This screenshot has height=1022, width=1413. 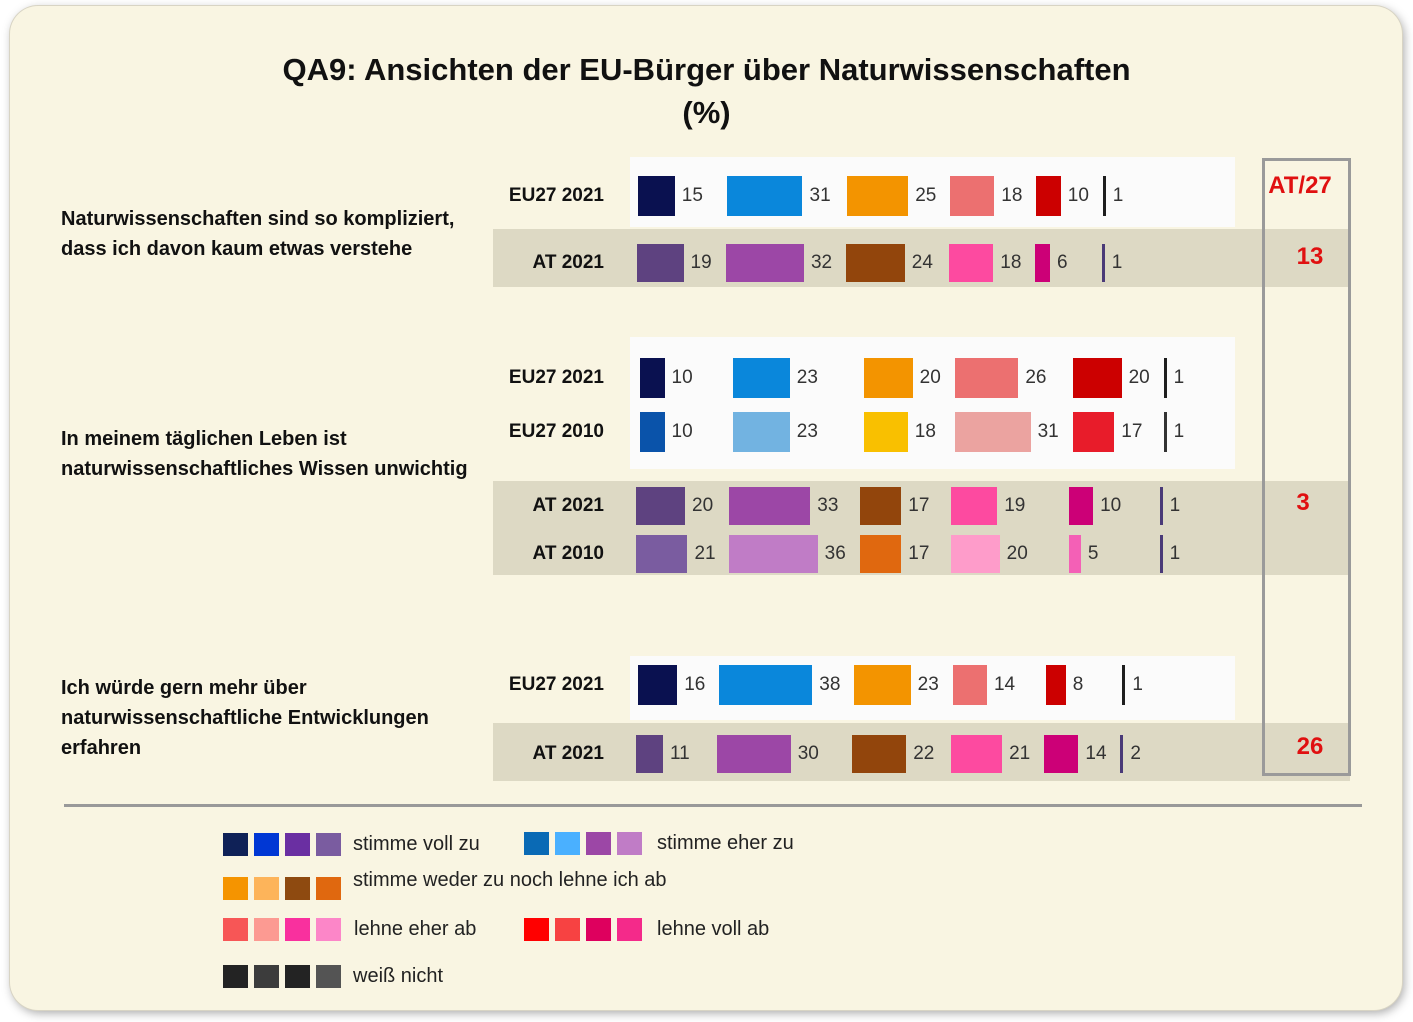 What do you see at coordinates (1300, 185) in the screenshot?
I see `ratio-header: AT/27` at bounding box center [1300, 185].